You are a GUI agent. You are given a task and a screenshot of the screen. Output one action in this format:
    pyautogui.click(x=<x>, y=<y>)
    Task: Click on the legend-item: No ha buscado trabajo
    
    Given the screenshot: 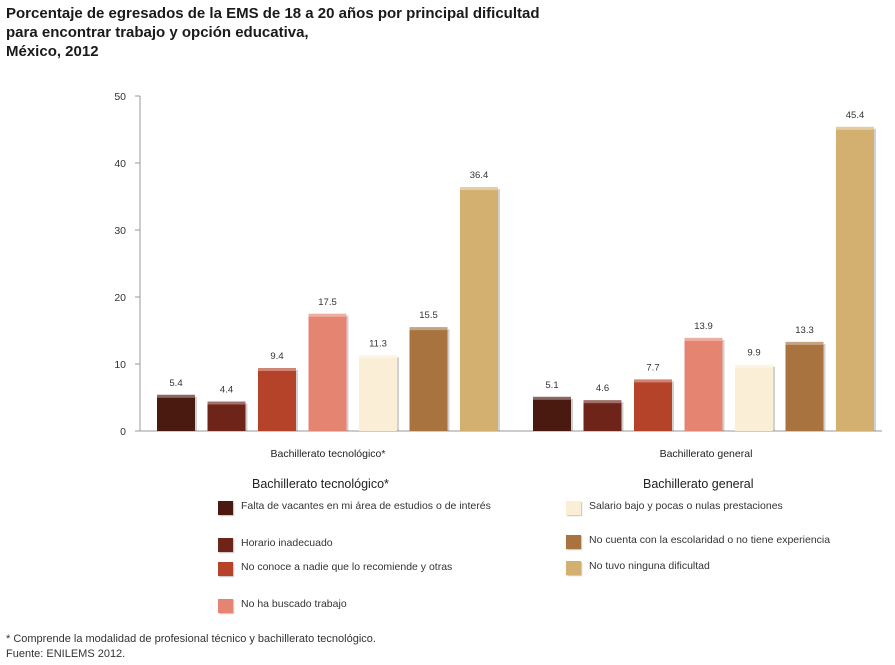 What is the action you would take?
    pyautogui.click(x=370, y=605)
    